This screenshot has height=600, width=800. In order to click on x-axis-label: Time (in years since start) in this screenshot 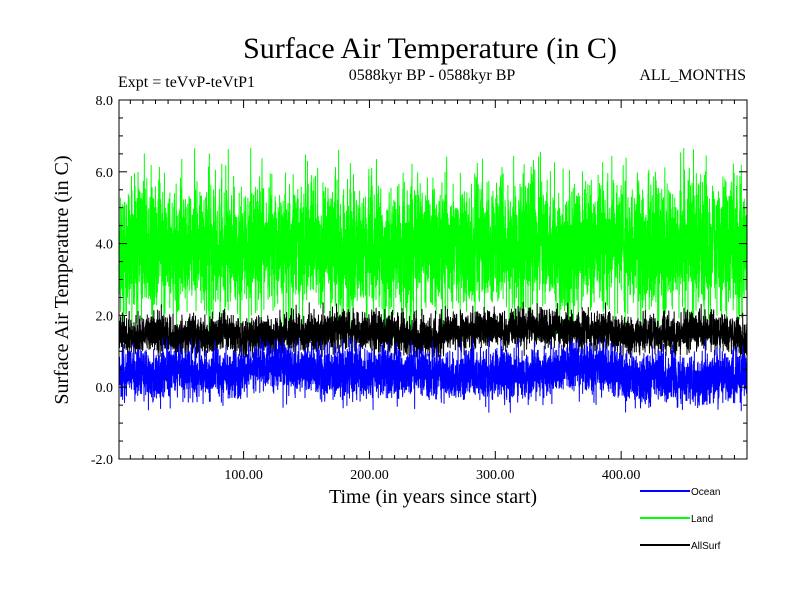, I will do `click(433, 497)`.